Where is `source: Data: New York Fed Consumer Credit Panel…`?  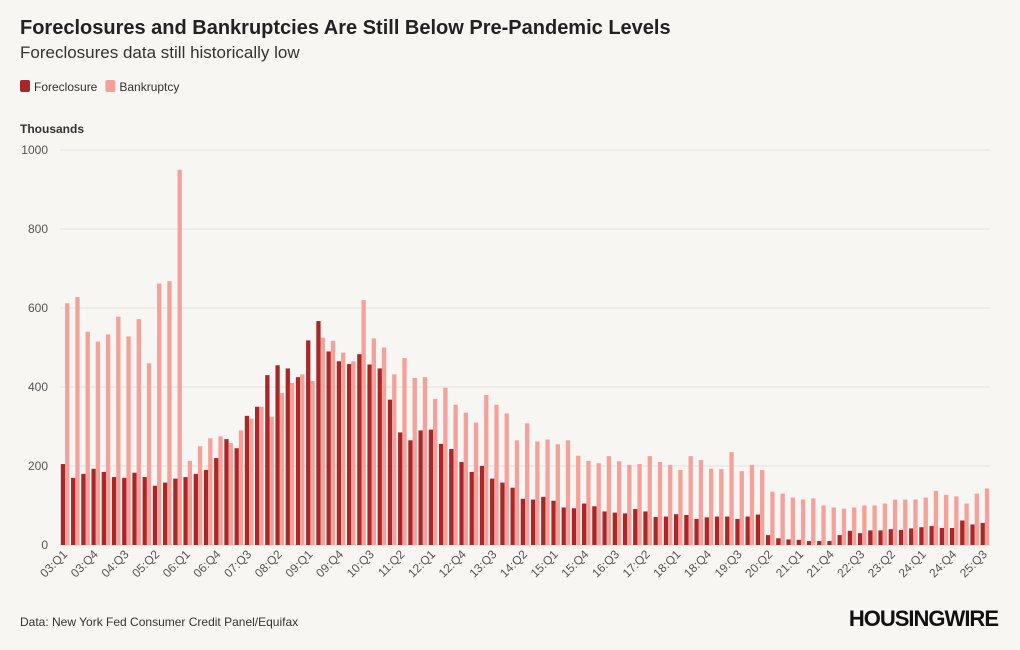
source: Data: New York Fed Consumer Credit Panel… is located at coordinates (159, 622).